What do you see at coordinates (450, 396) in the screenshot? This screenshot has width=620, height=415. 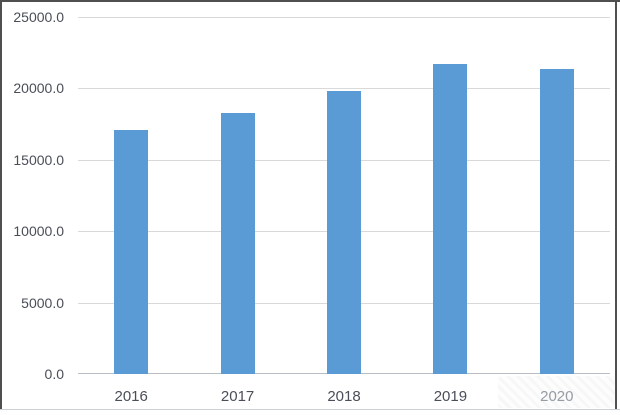 I see `x-tick-label-2019: 2019` at bounding box center [450, 396].